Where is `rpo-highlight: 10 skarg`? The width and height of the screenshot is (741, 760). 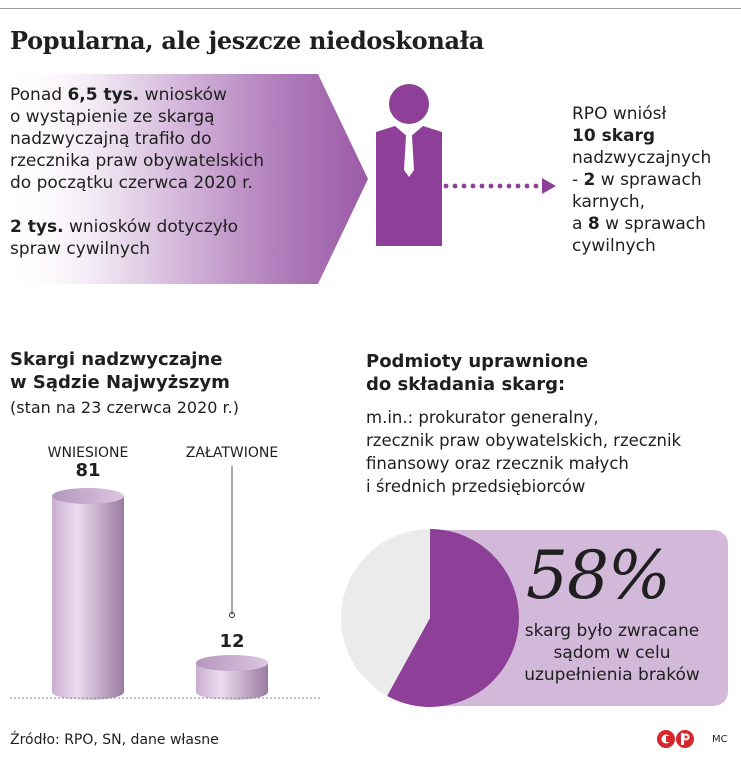
rpo-highlight: 10 skarg is located at coordinates (614, 136).